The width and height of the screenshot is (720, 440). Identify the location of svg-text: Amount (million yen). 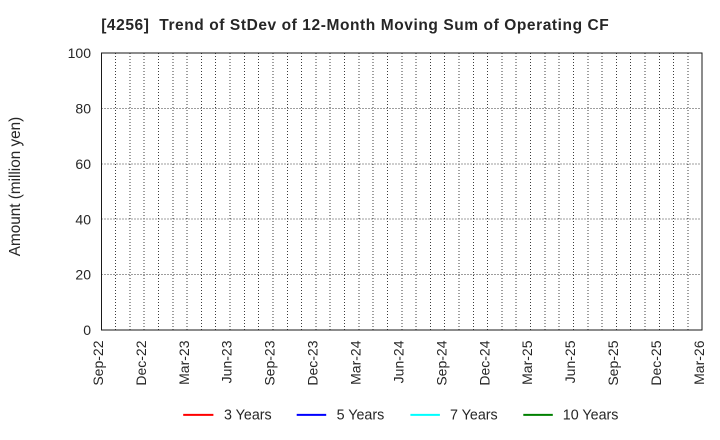
(15, 186).